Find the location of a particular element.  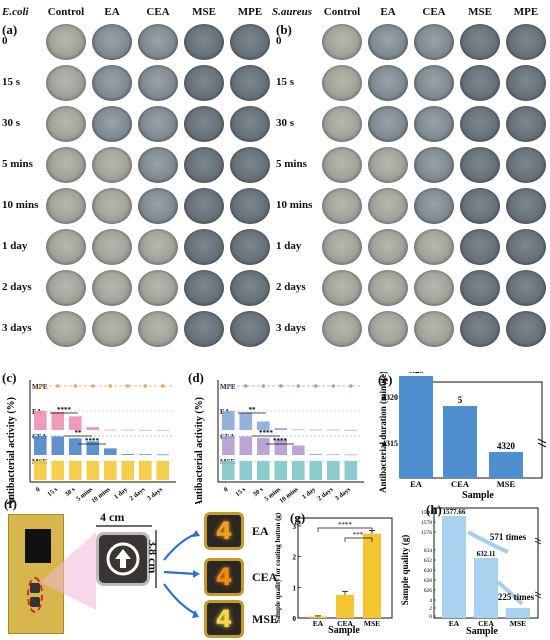

data-label: 0.25 is located at coordinates (416, 373).